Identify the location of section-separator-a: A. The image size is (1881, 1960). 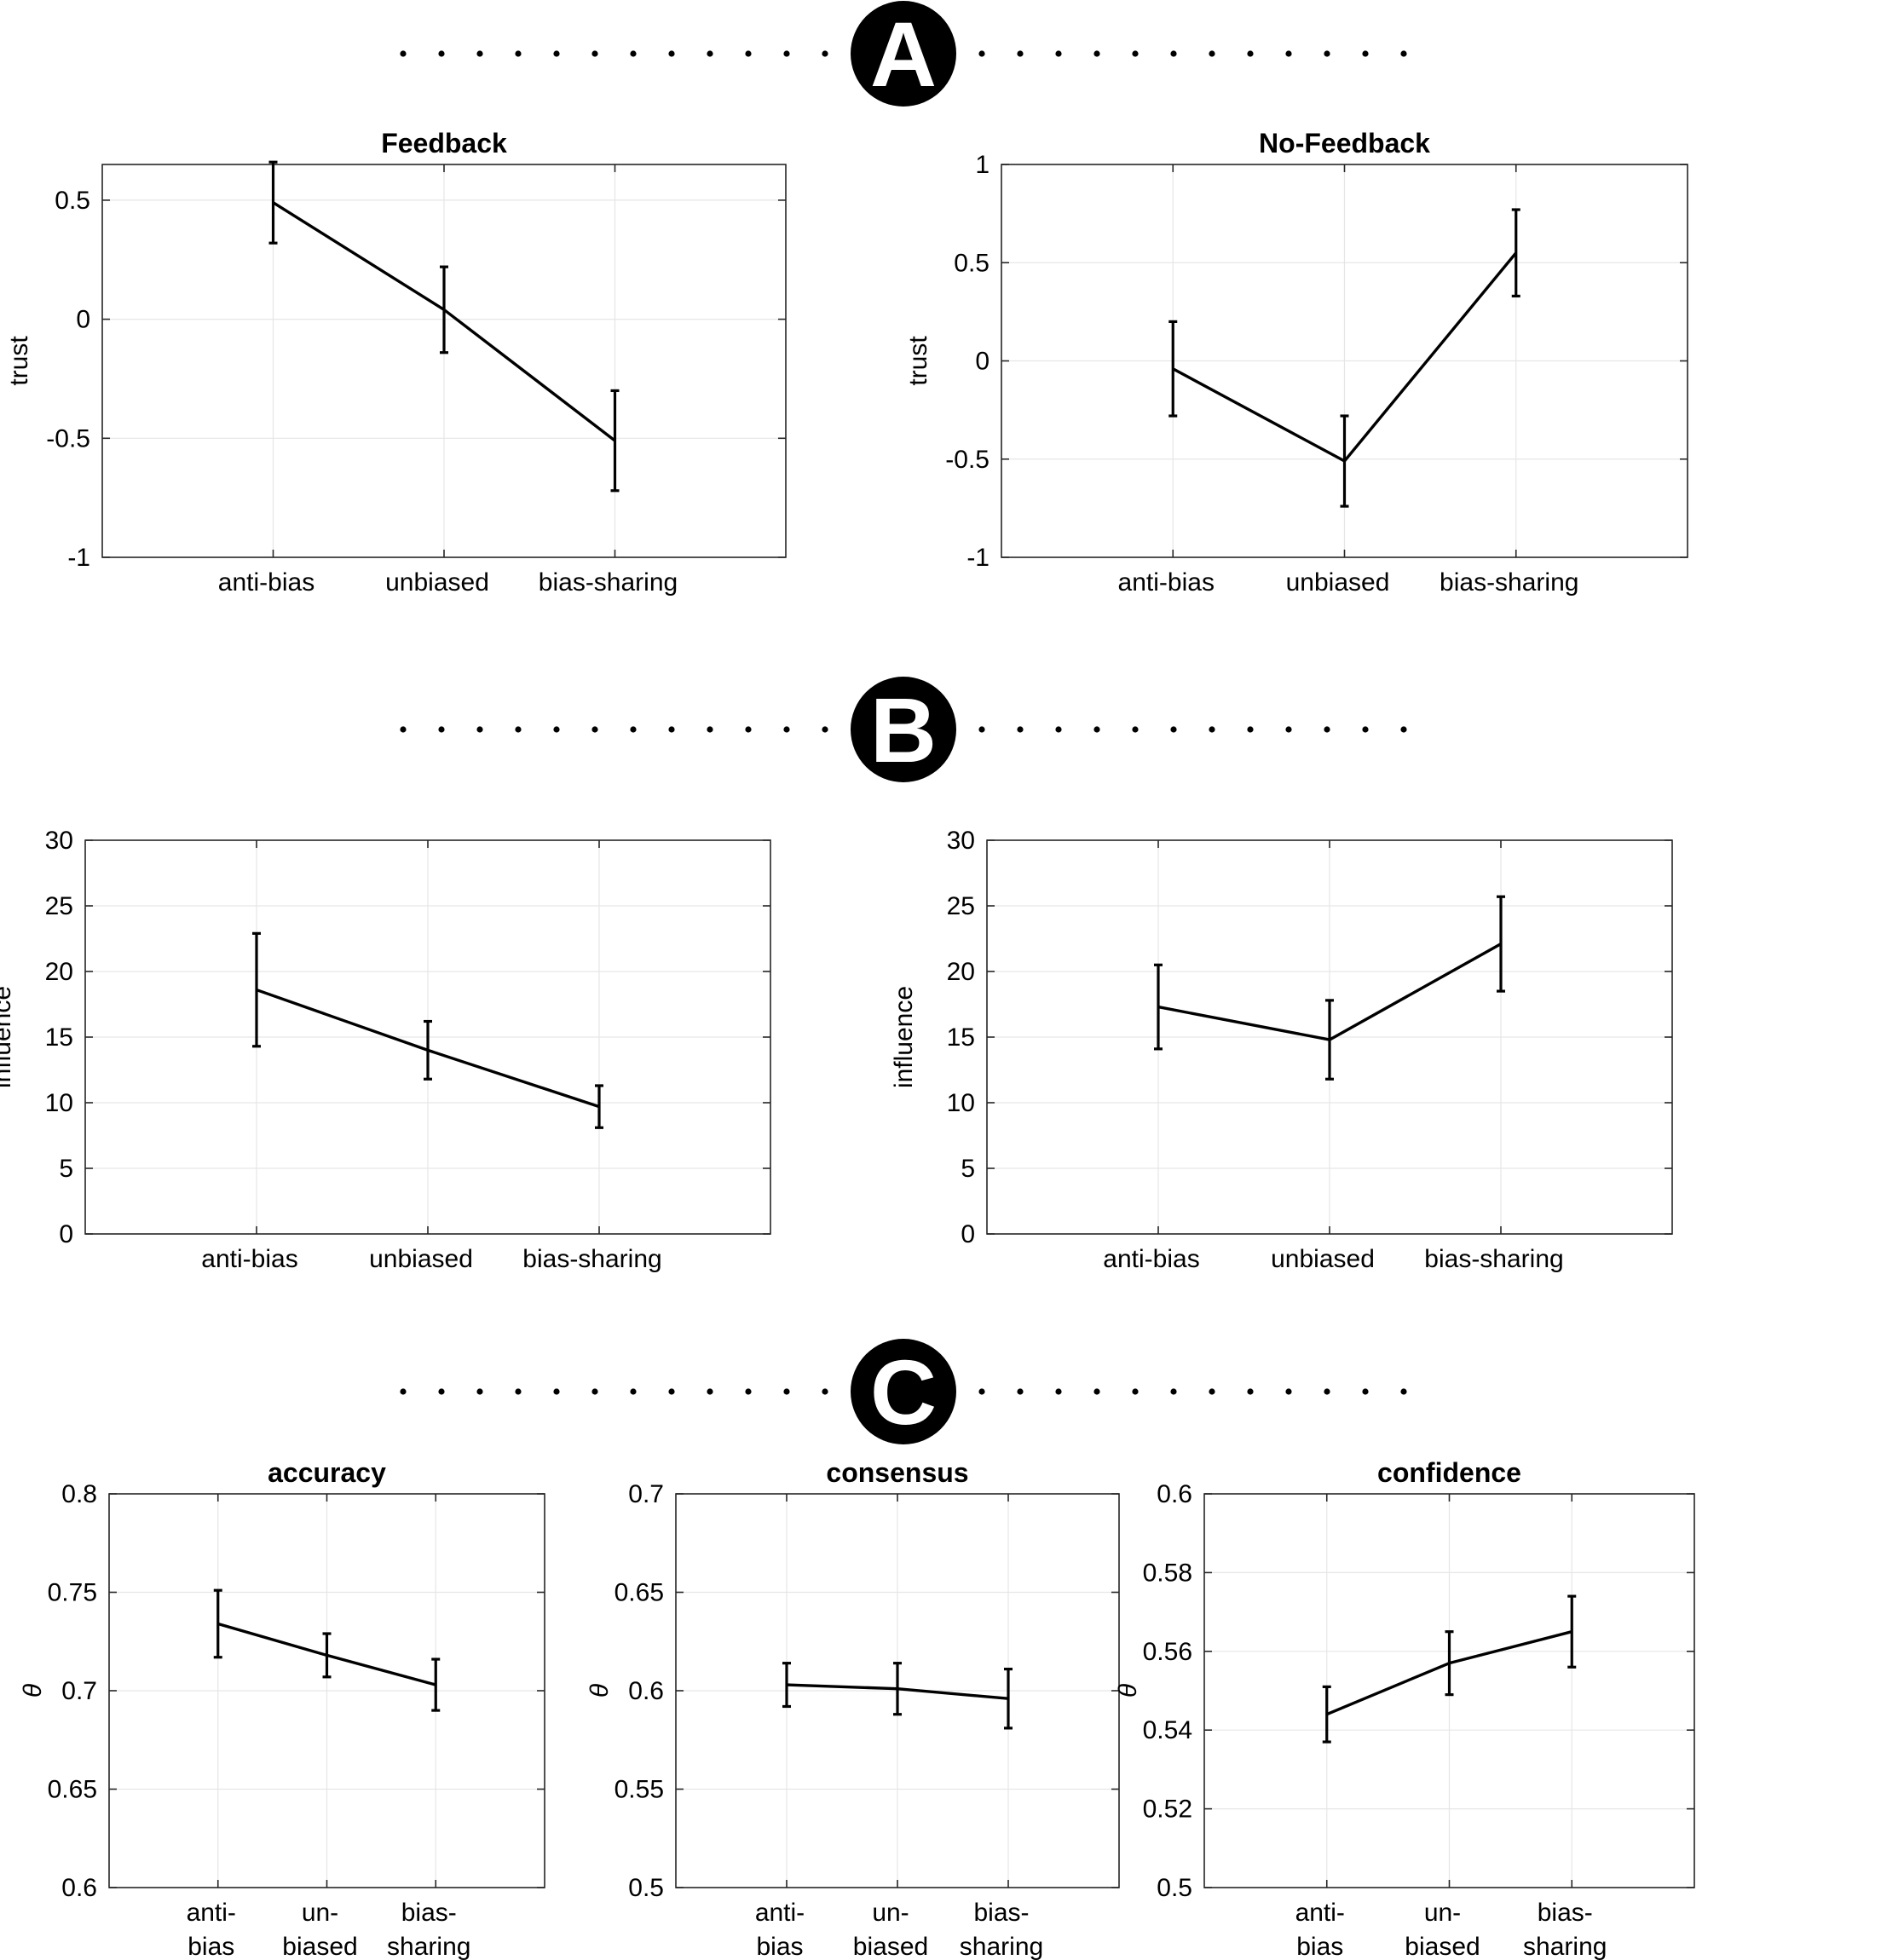
(903, 54).